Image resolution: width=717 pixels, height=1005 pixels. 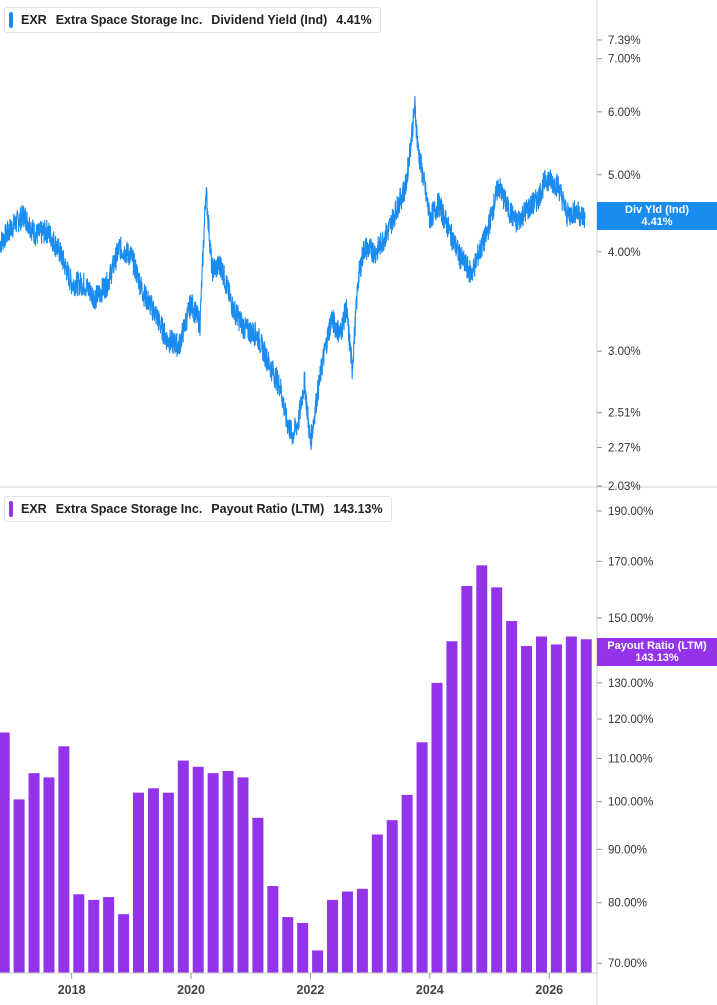 What do you see at coordinates (354, 20) in the screenshot?
I see `legend-value: 4.41%` at bounding box center [354, 20].